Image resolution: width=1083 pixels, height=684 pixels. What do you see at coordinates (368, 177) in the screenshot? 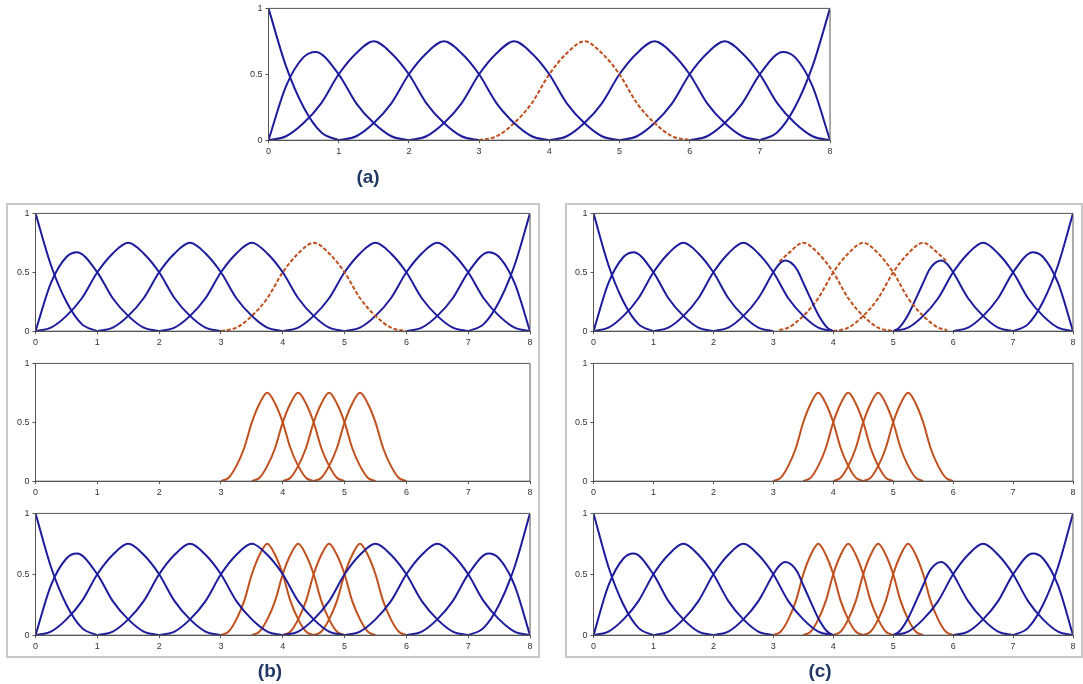
I see `text: (a)` at bounding box center [368, 177].